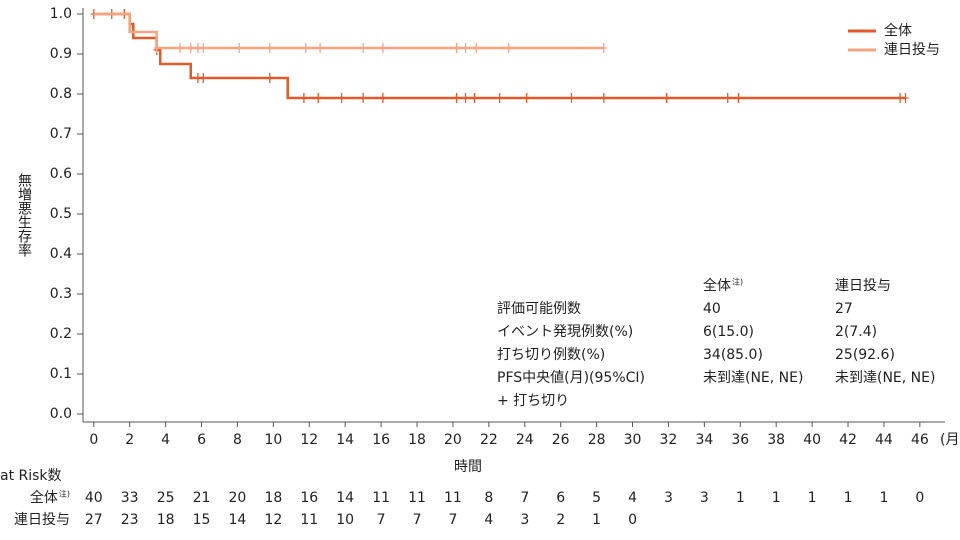  What do you see at coordinates (453, 440) in the screenshot?
I see `x-tick-label: 20` at bounding box center [453, 440].